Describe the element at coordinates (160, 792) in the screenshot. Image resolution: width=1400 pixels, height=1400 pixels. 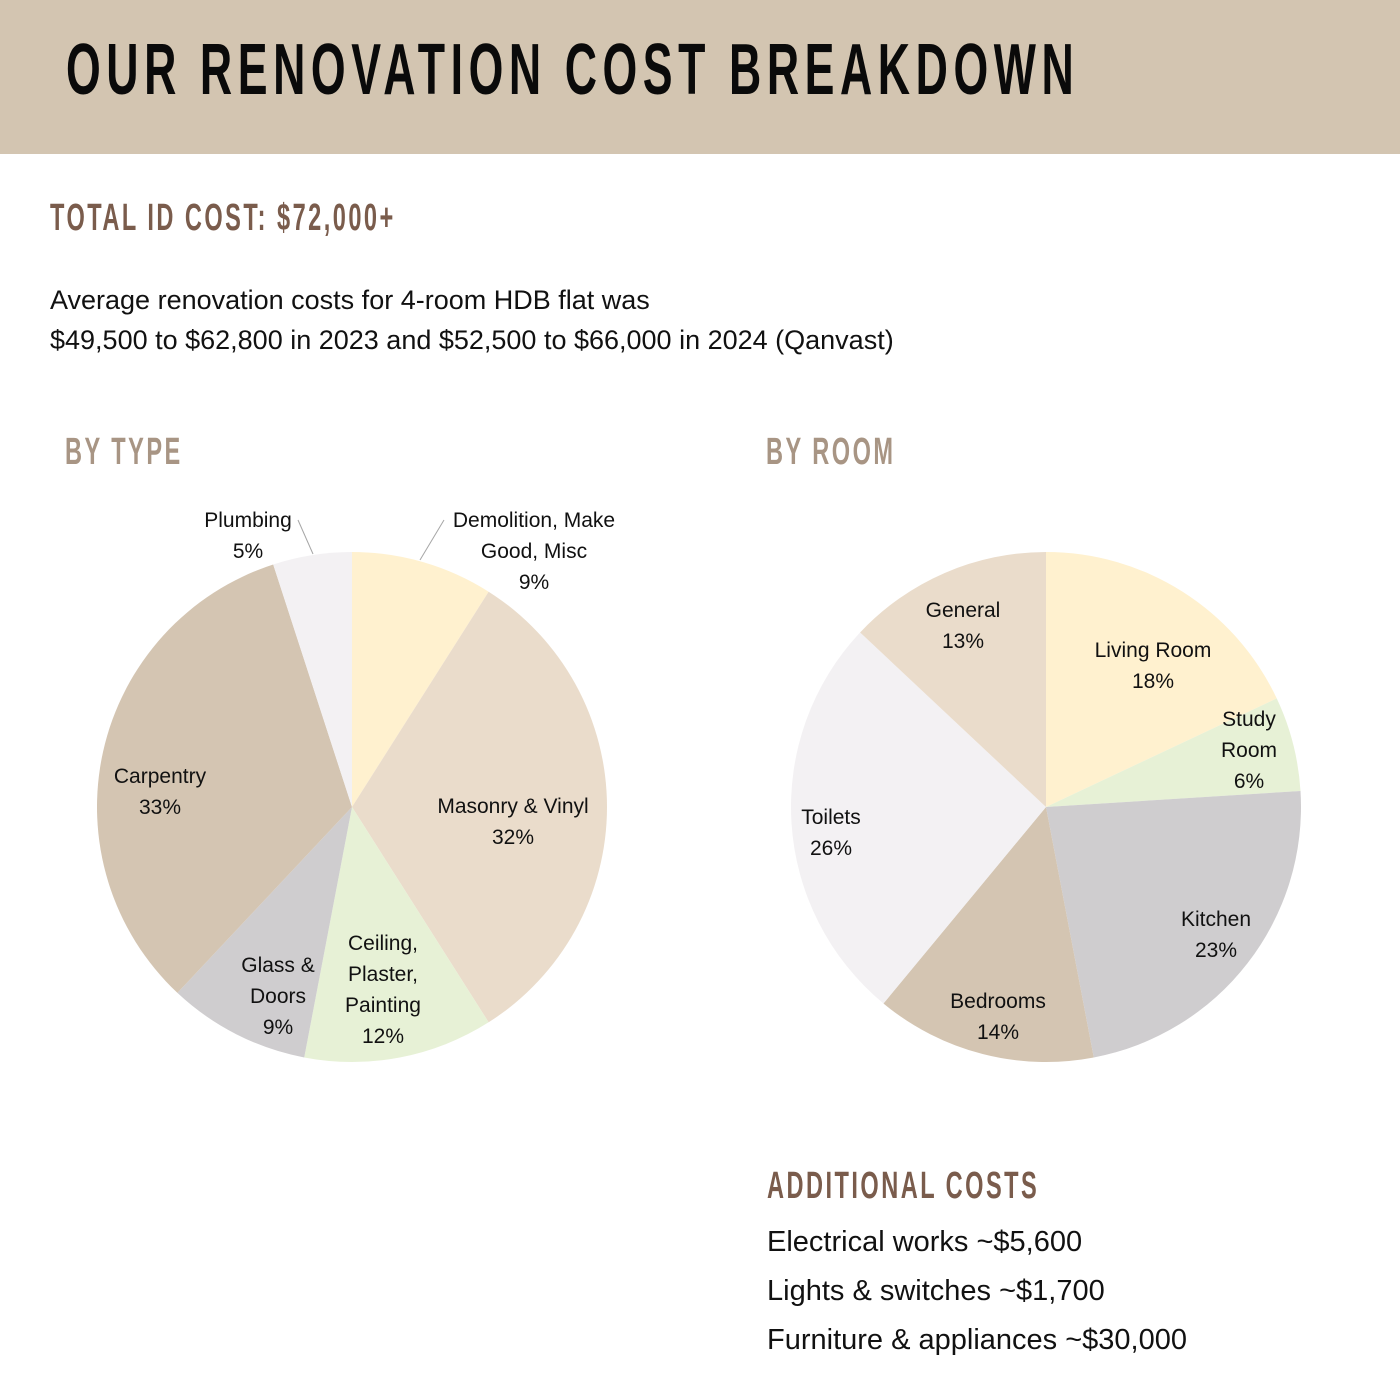
I see `slice-label: Carpentry 33%` at that location.